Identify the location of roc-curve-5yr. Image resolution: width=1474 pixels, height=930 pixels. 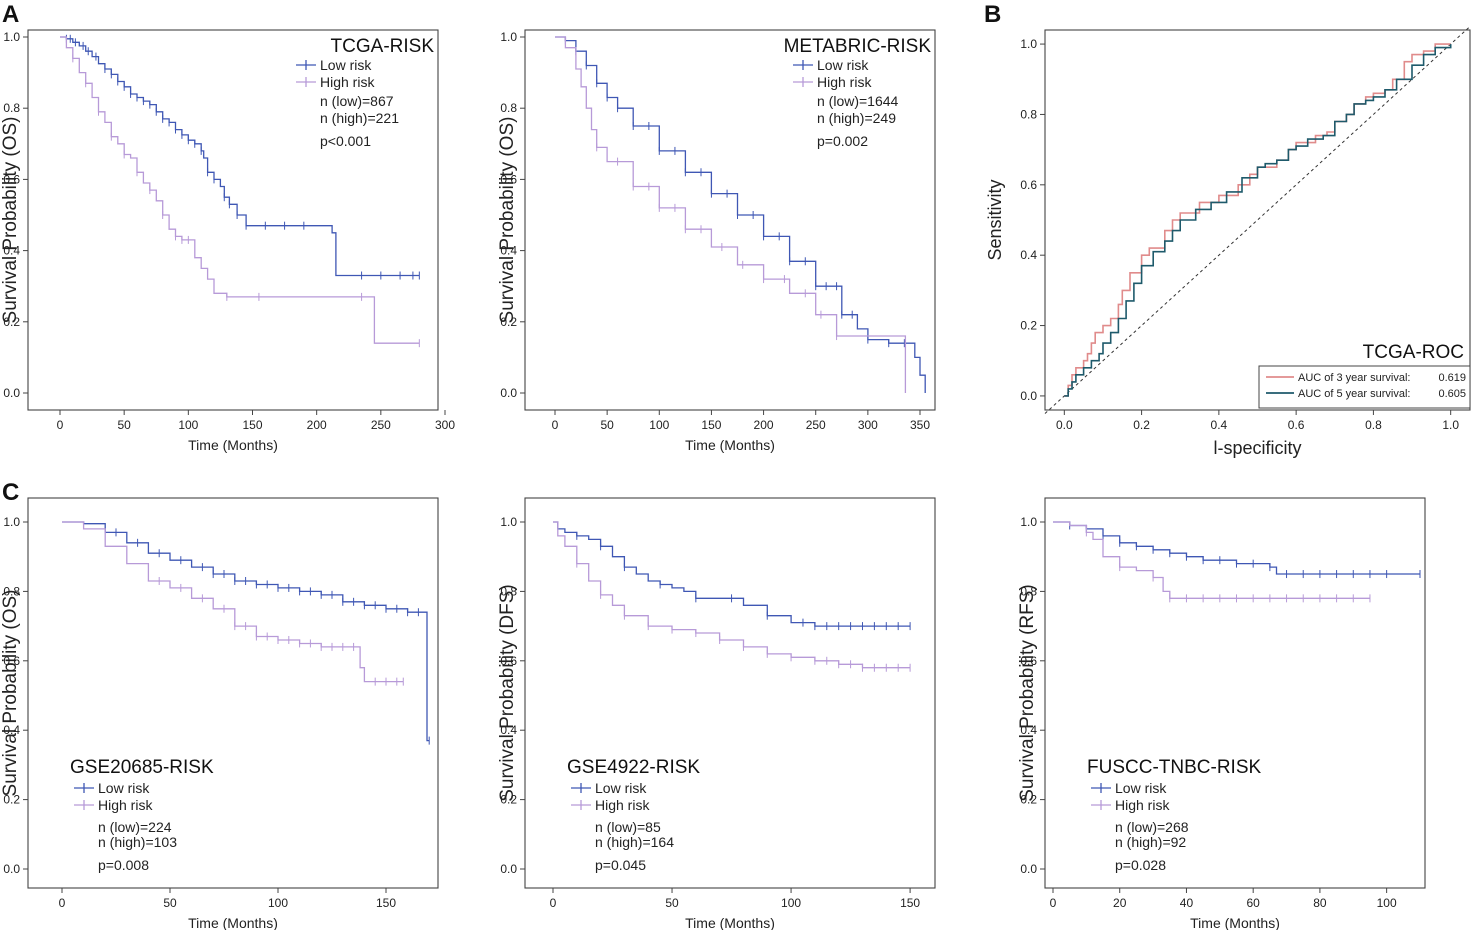
(1258, 220).